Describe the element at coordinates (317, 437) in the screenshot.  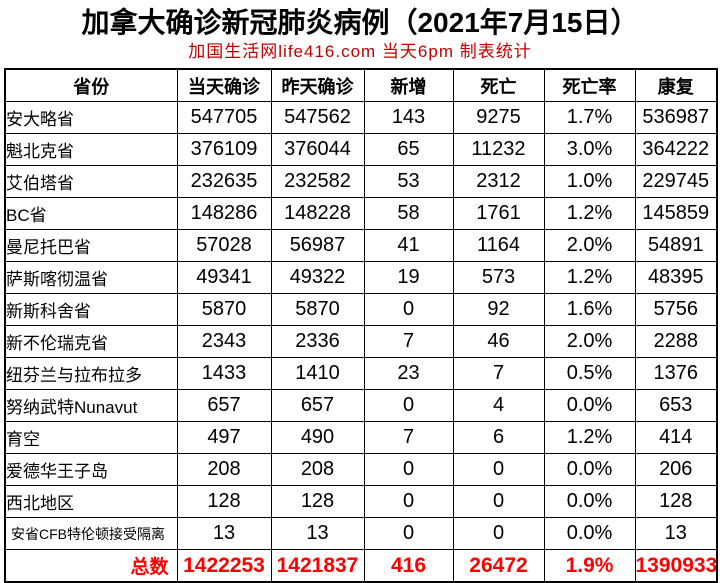
I see `value-cell: 490` at that location.